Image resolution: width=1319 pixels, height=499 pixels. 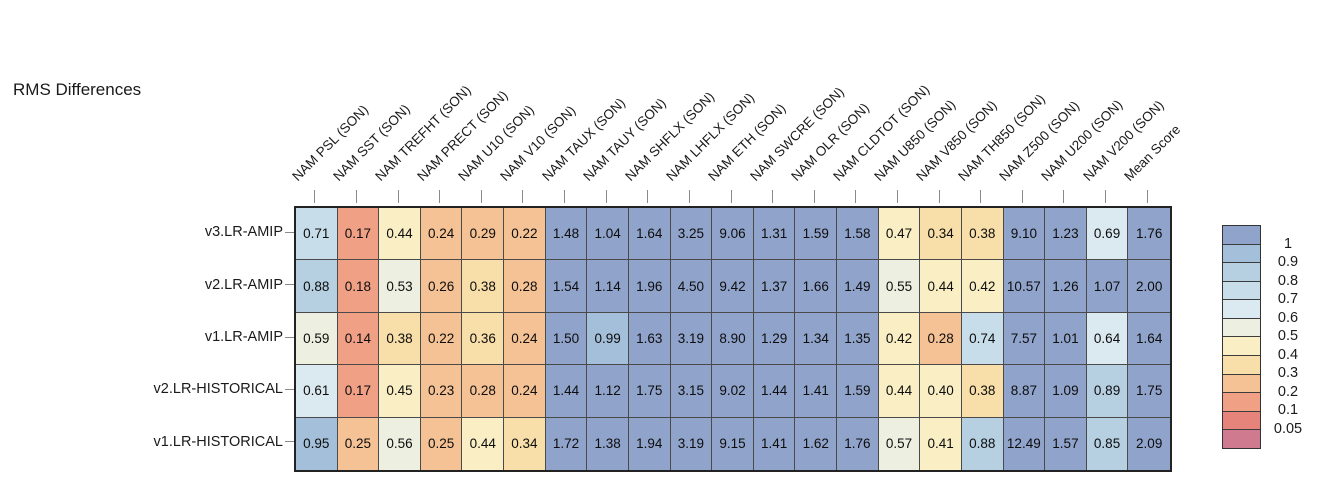 What do you see at coordinates (400, 443) in the screenshot?
I see `heatmap-cell: 0.56` at bounding box center [400, 443].